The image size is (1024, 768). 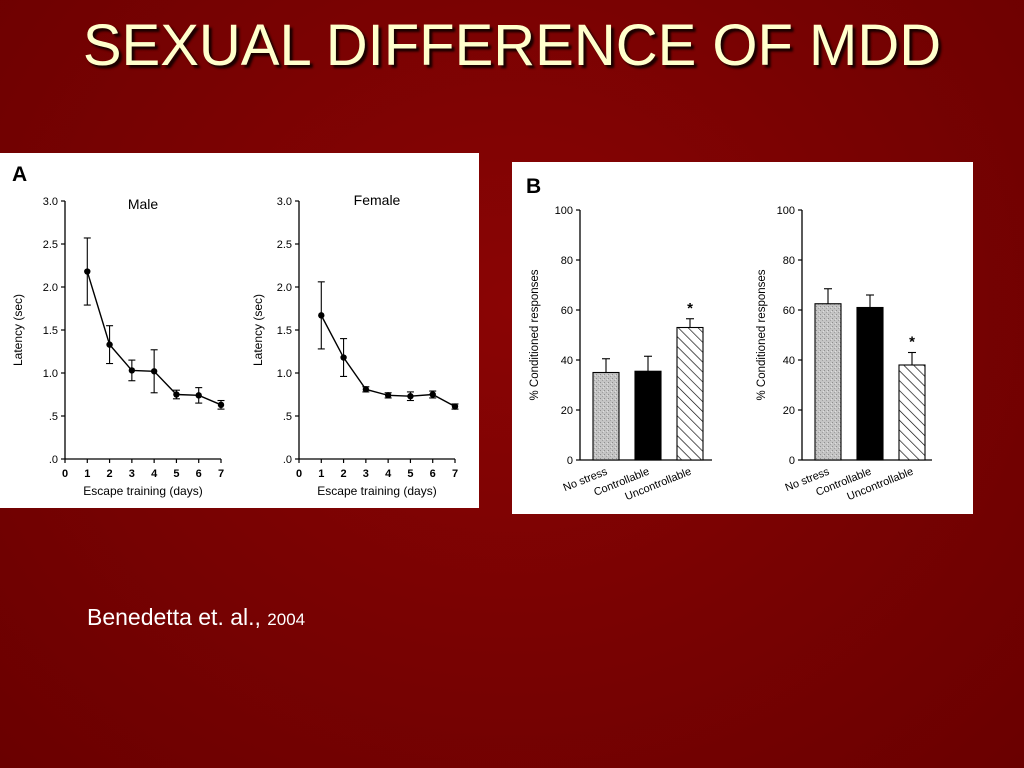 I want to click on panel-b-label: B, so click(x=533, y=186).